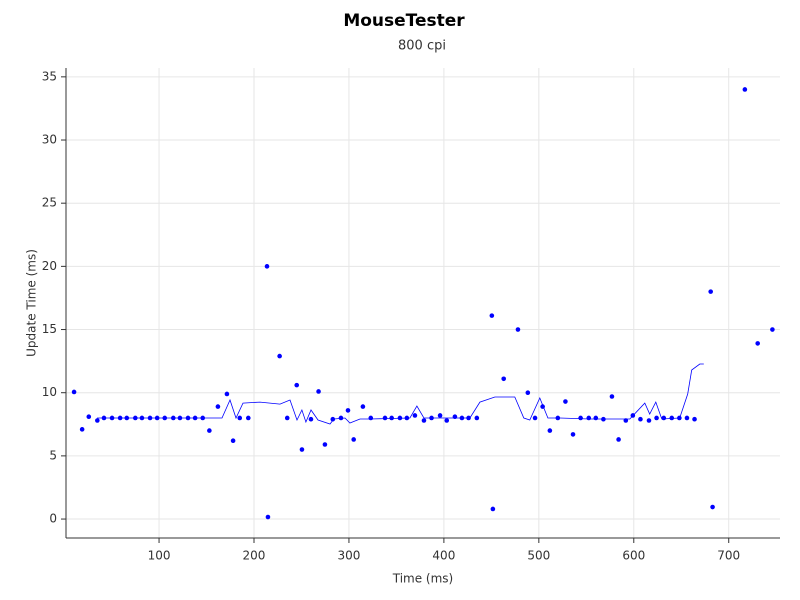 This screenshot has width=800, height=600. Describe the element at coordinates (254, 556) in the screenshot. I see `x-tick-label: 200` at that location.